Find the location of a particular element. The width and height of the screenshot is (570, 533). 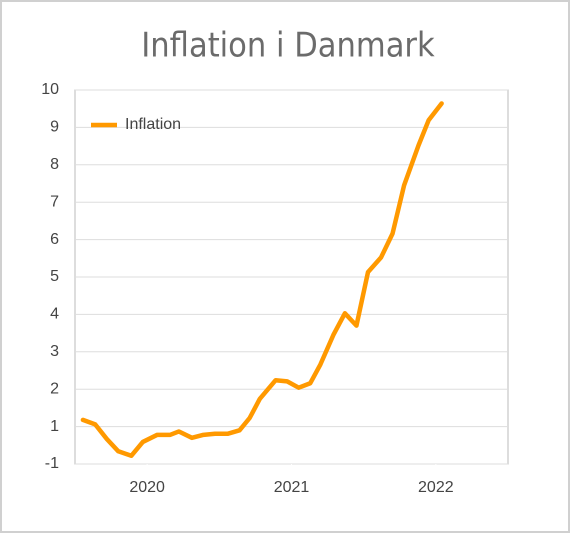

y-tick-label: 5 is located at coordinates (54, 276).